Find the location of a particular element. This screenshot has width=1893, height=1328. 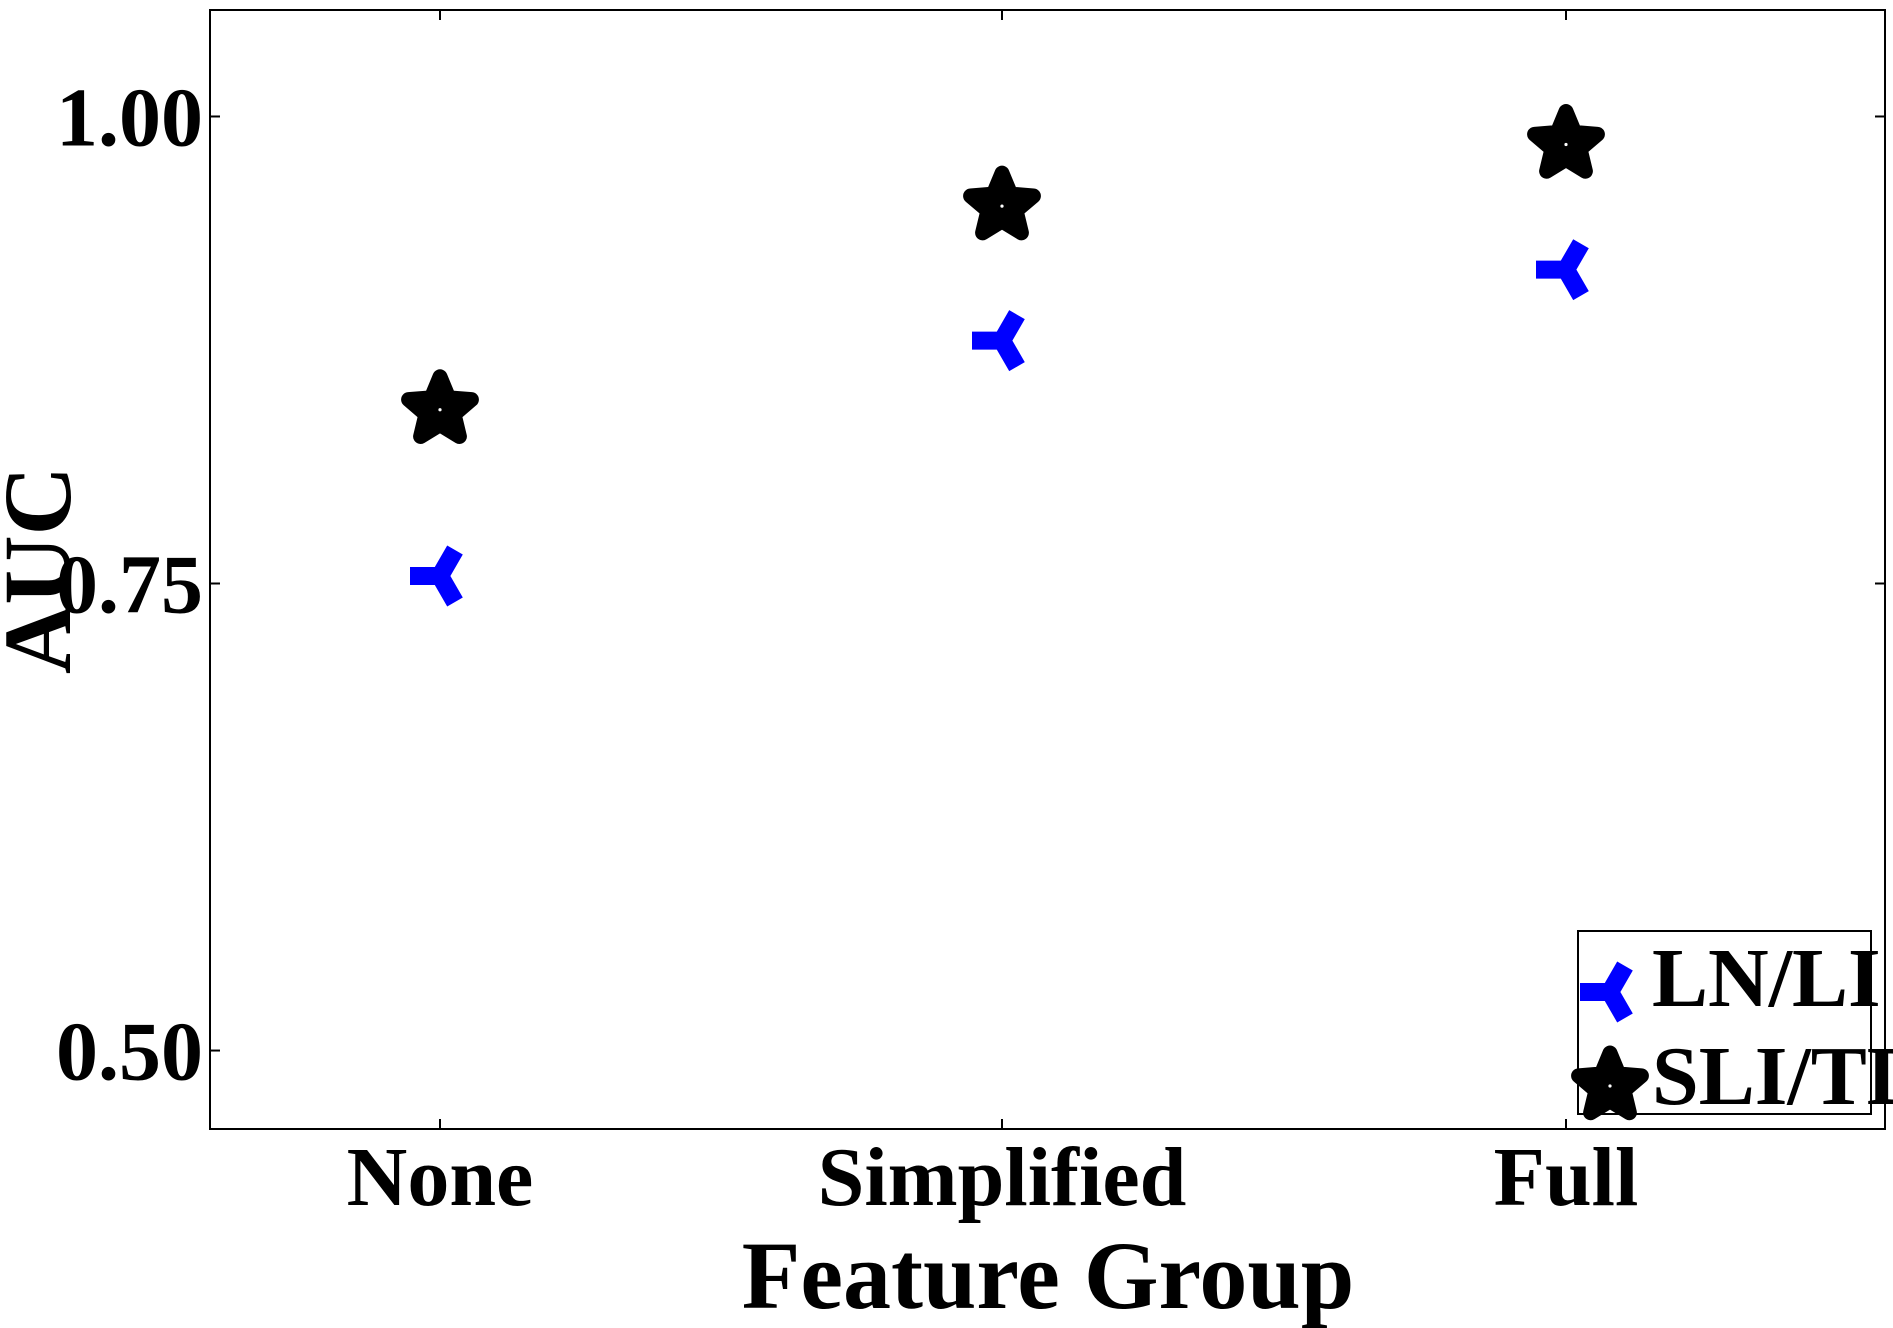

x-tick-labels: None Simplified Full is located at coordinates (993, 1177).